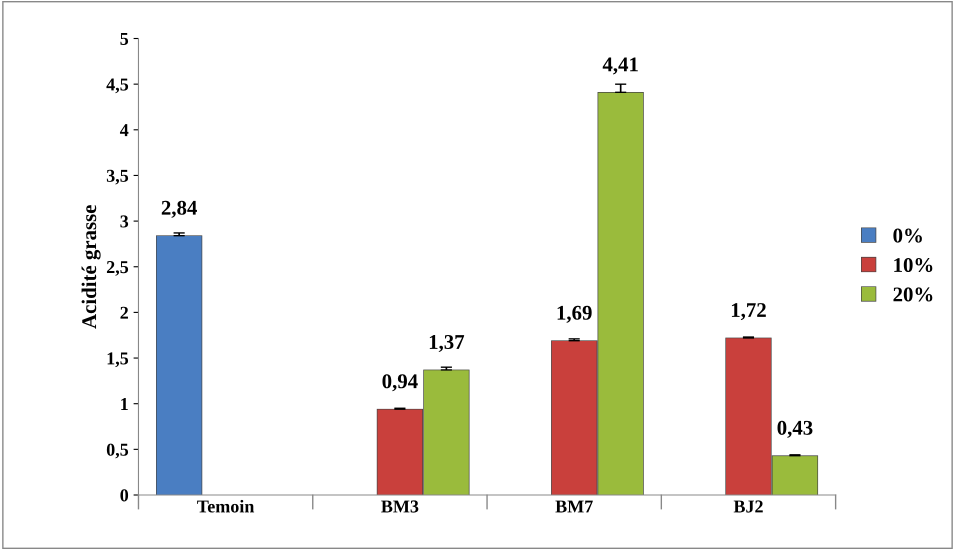 The width and height of the screenshot is (955, 550). I want to click on y-tick-label: 2,5, so click(117, 268).